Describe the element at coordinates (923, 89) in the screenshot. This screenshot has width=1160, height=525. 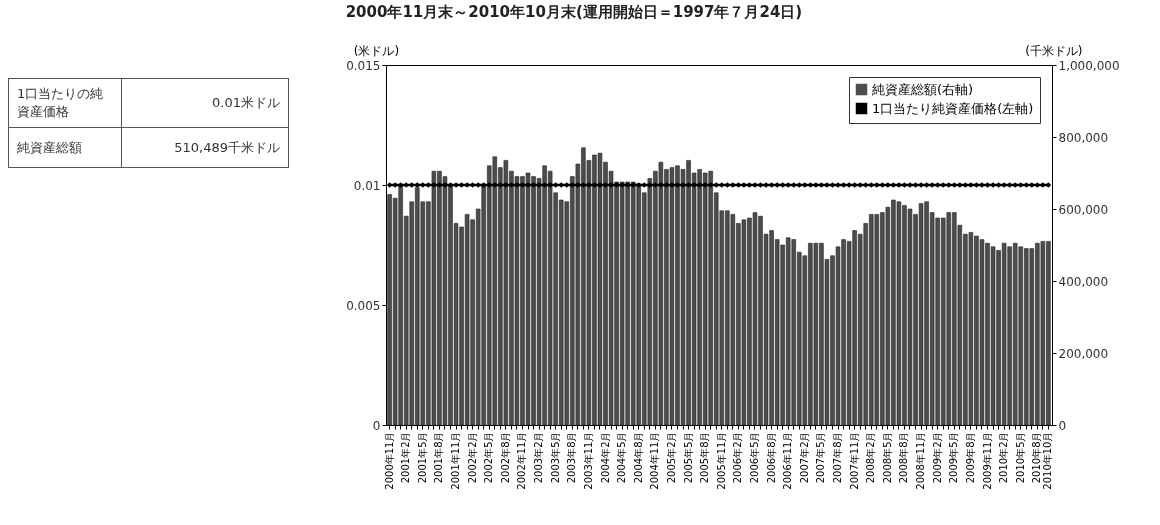
I see `legend-label: 純資産総額(右軸)` at that location.